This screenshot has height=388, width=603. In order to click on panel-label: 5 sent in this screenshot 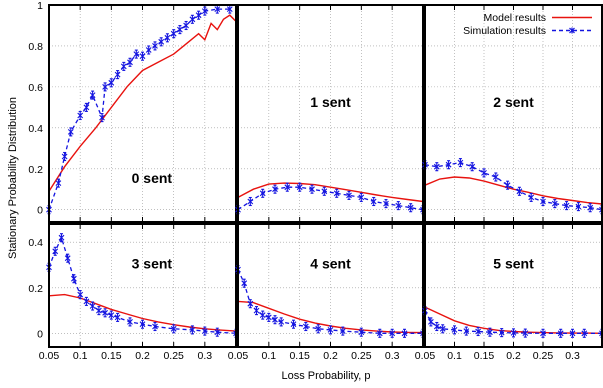, I will do `click(513, 263)`.